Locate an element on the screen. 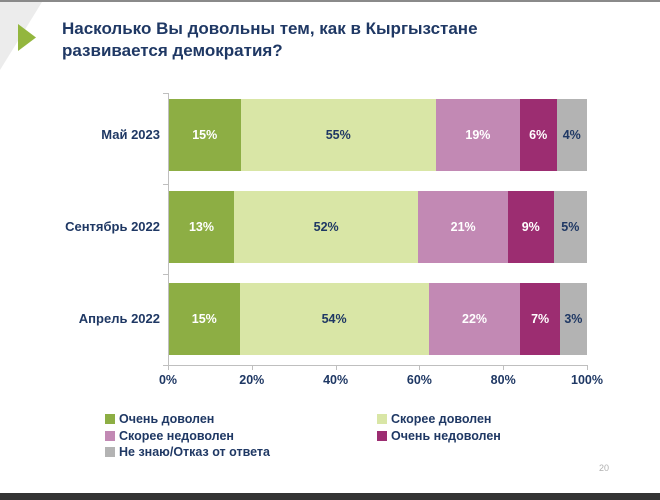 The height and width of the screenshot is (500, 660). legend-label: Очень доволен is located at coordinates (167, 419).